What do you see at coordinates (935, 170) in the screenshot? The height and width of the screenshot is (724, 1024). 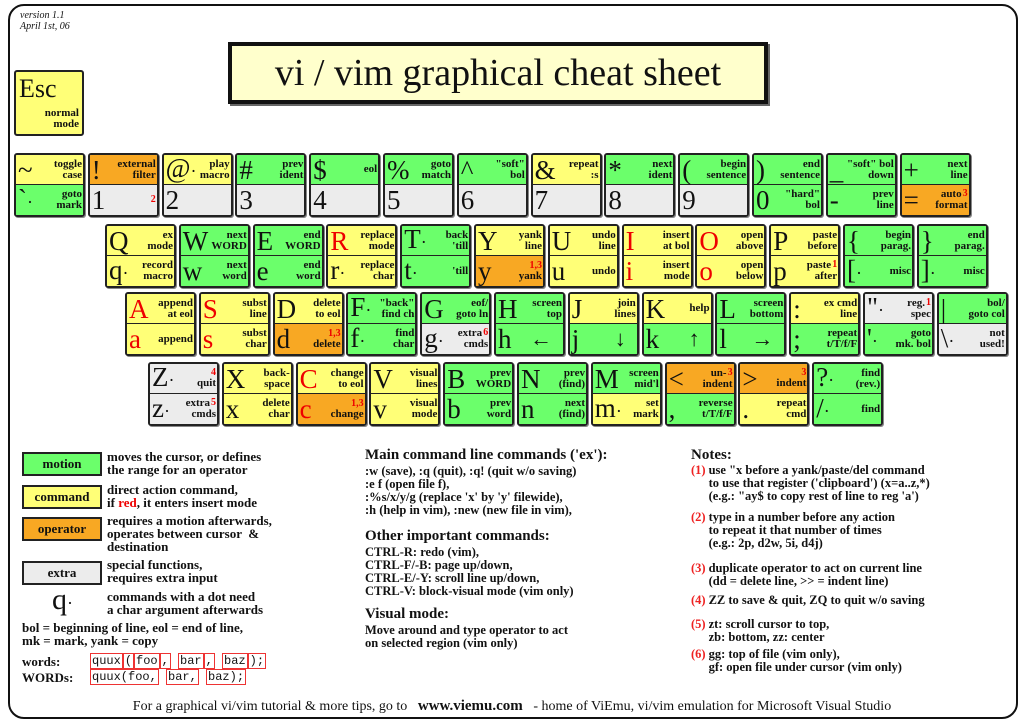 I see `key-top-half: + next line` at bounding box center [935, 170].